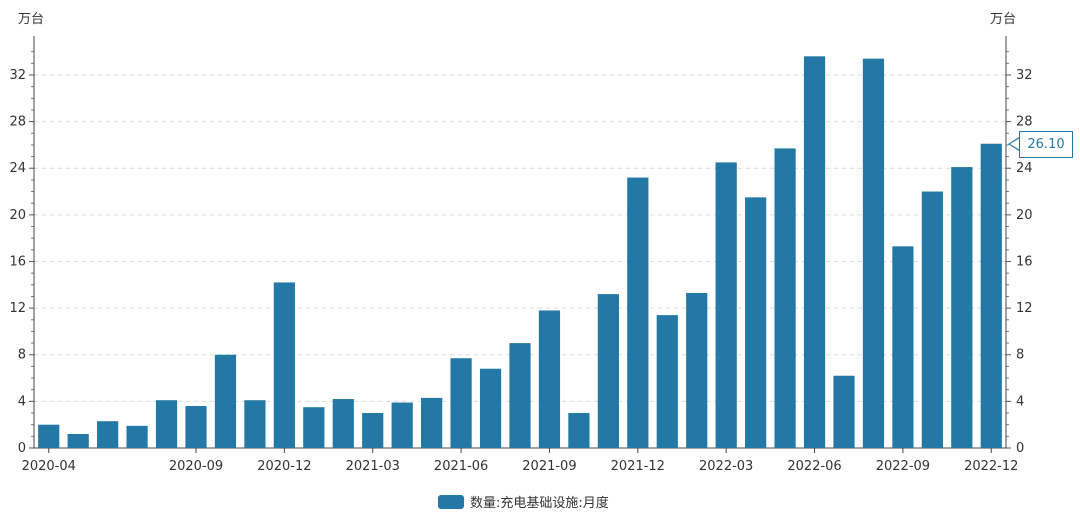 This screenshot has width=1080, height=515. What do you see at coordinates (726, 466) in the screenshot?
I see `x-tick-label: 2022-03` at bounding box center [726, 466].